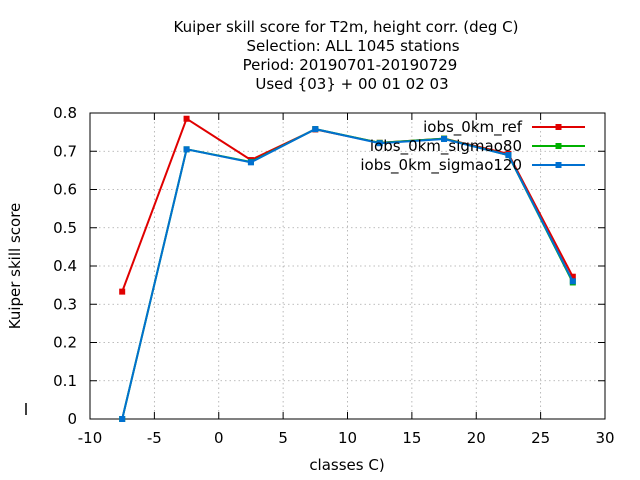 The height and width of the screenshot is (480, 640). What do you see at coordinates (65, 228) in the screenshot?
I see `y-tick-label: 0.5` at bounding box center [65, 228].